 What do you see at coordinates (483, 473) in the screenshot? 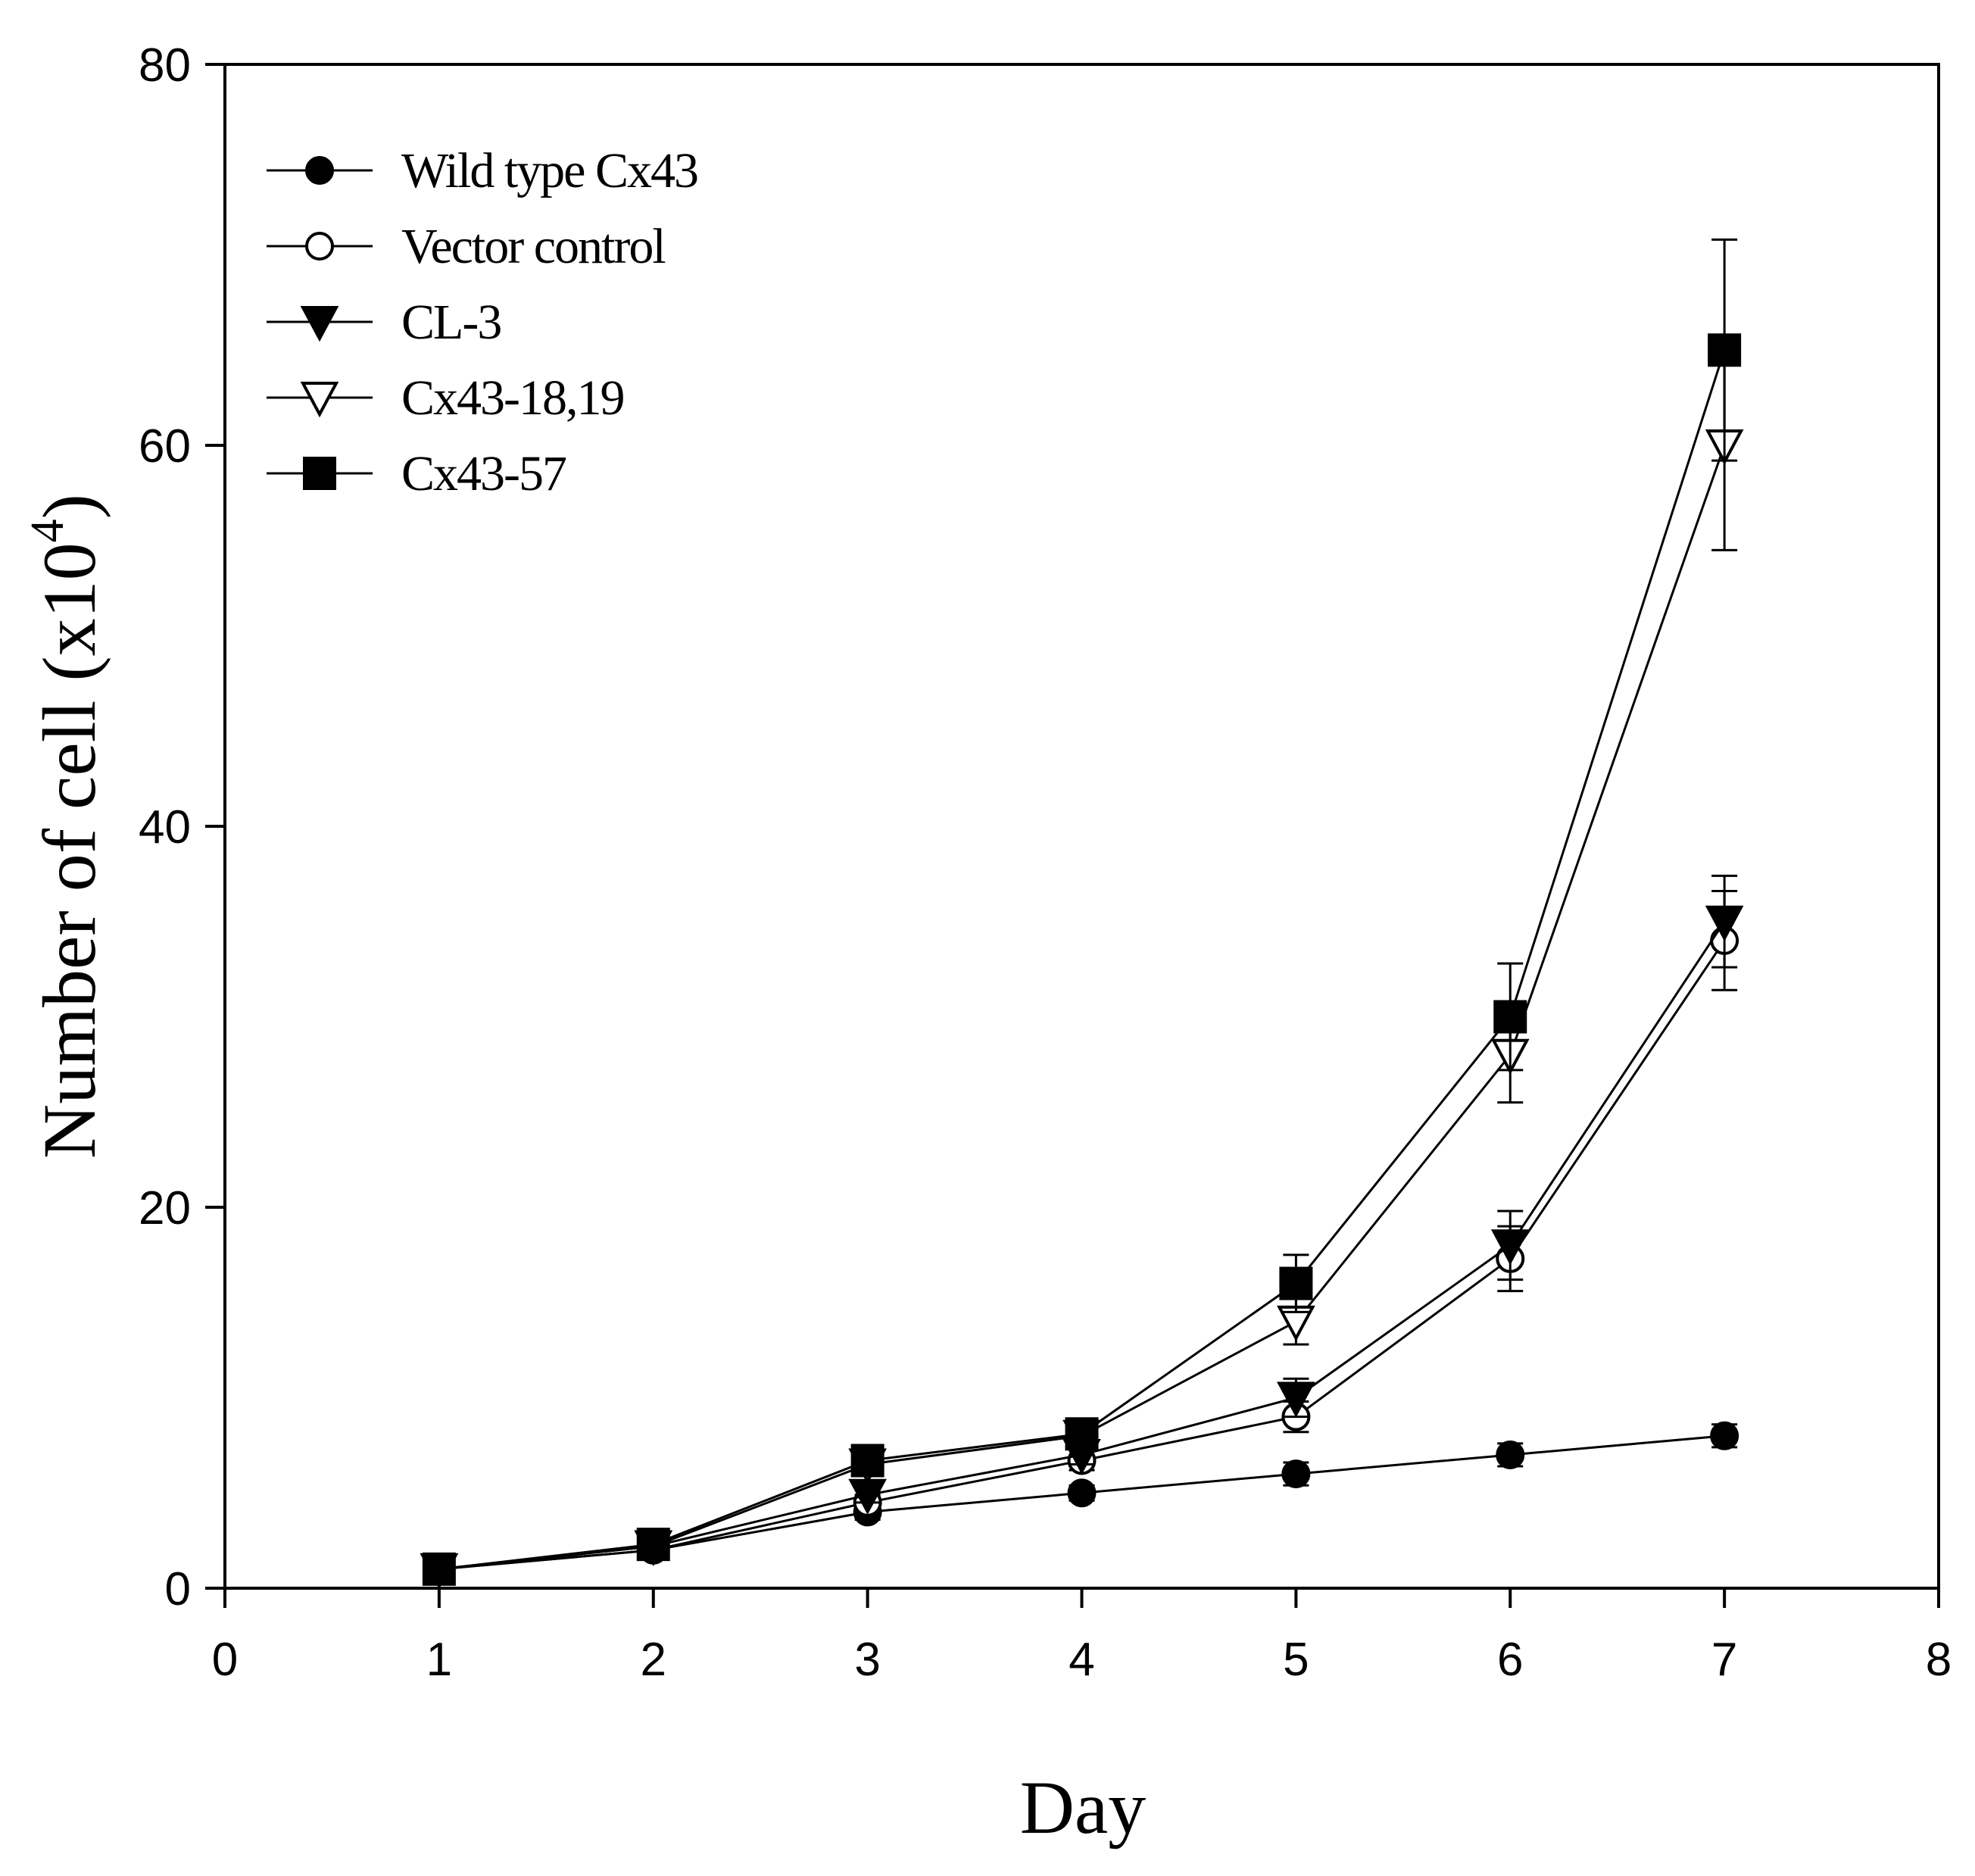
I see `legend-label: Cx43-57` at bounding box center [483, 473].